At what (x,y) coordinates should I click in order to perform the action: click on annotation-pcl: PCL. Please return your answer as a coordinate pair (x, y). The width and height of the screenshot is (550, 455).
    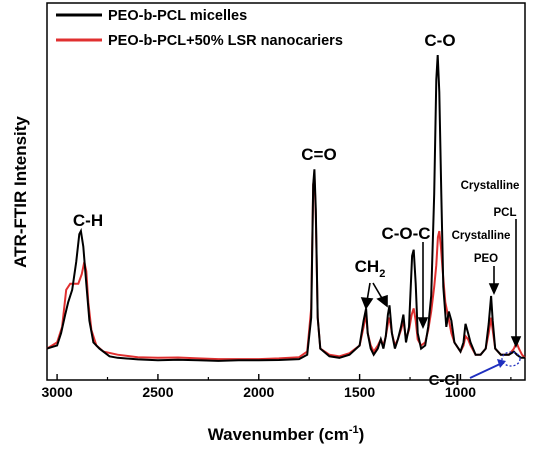
    Looking at the image, I should click on (505, 213).